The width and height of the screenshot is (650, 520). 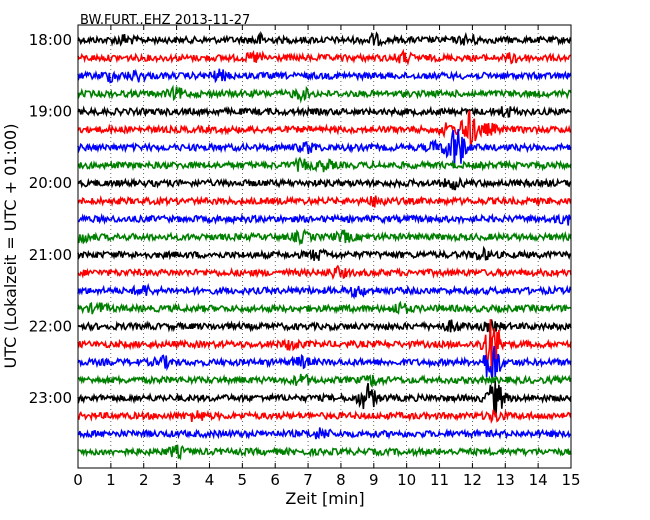 I want to click on y-tick-label: 20:00, so click(x=50, y=183).